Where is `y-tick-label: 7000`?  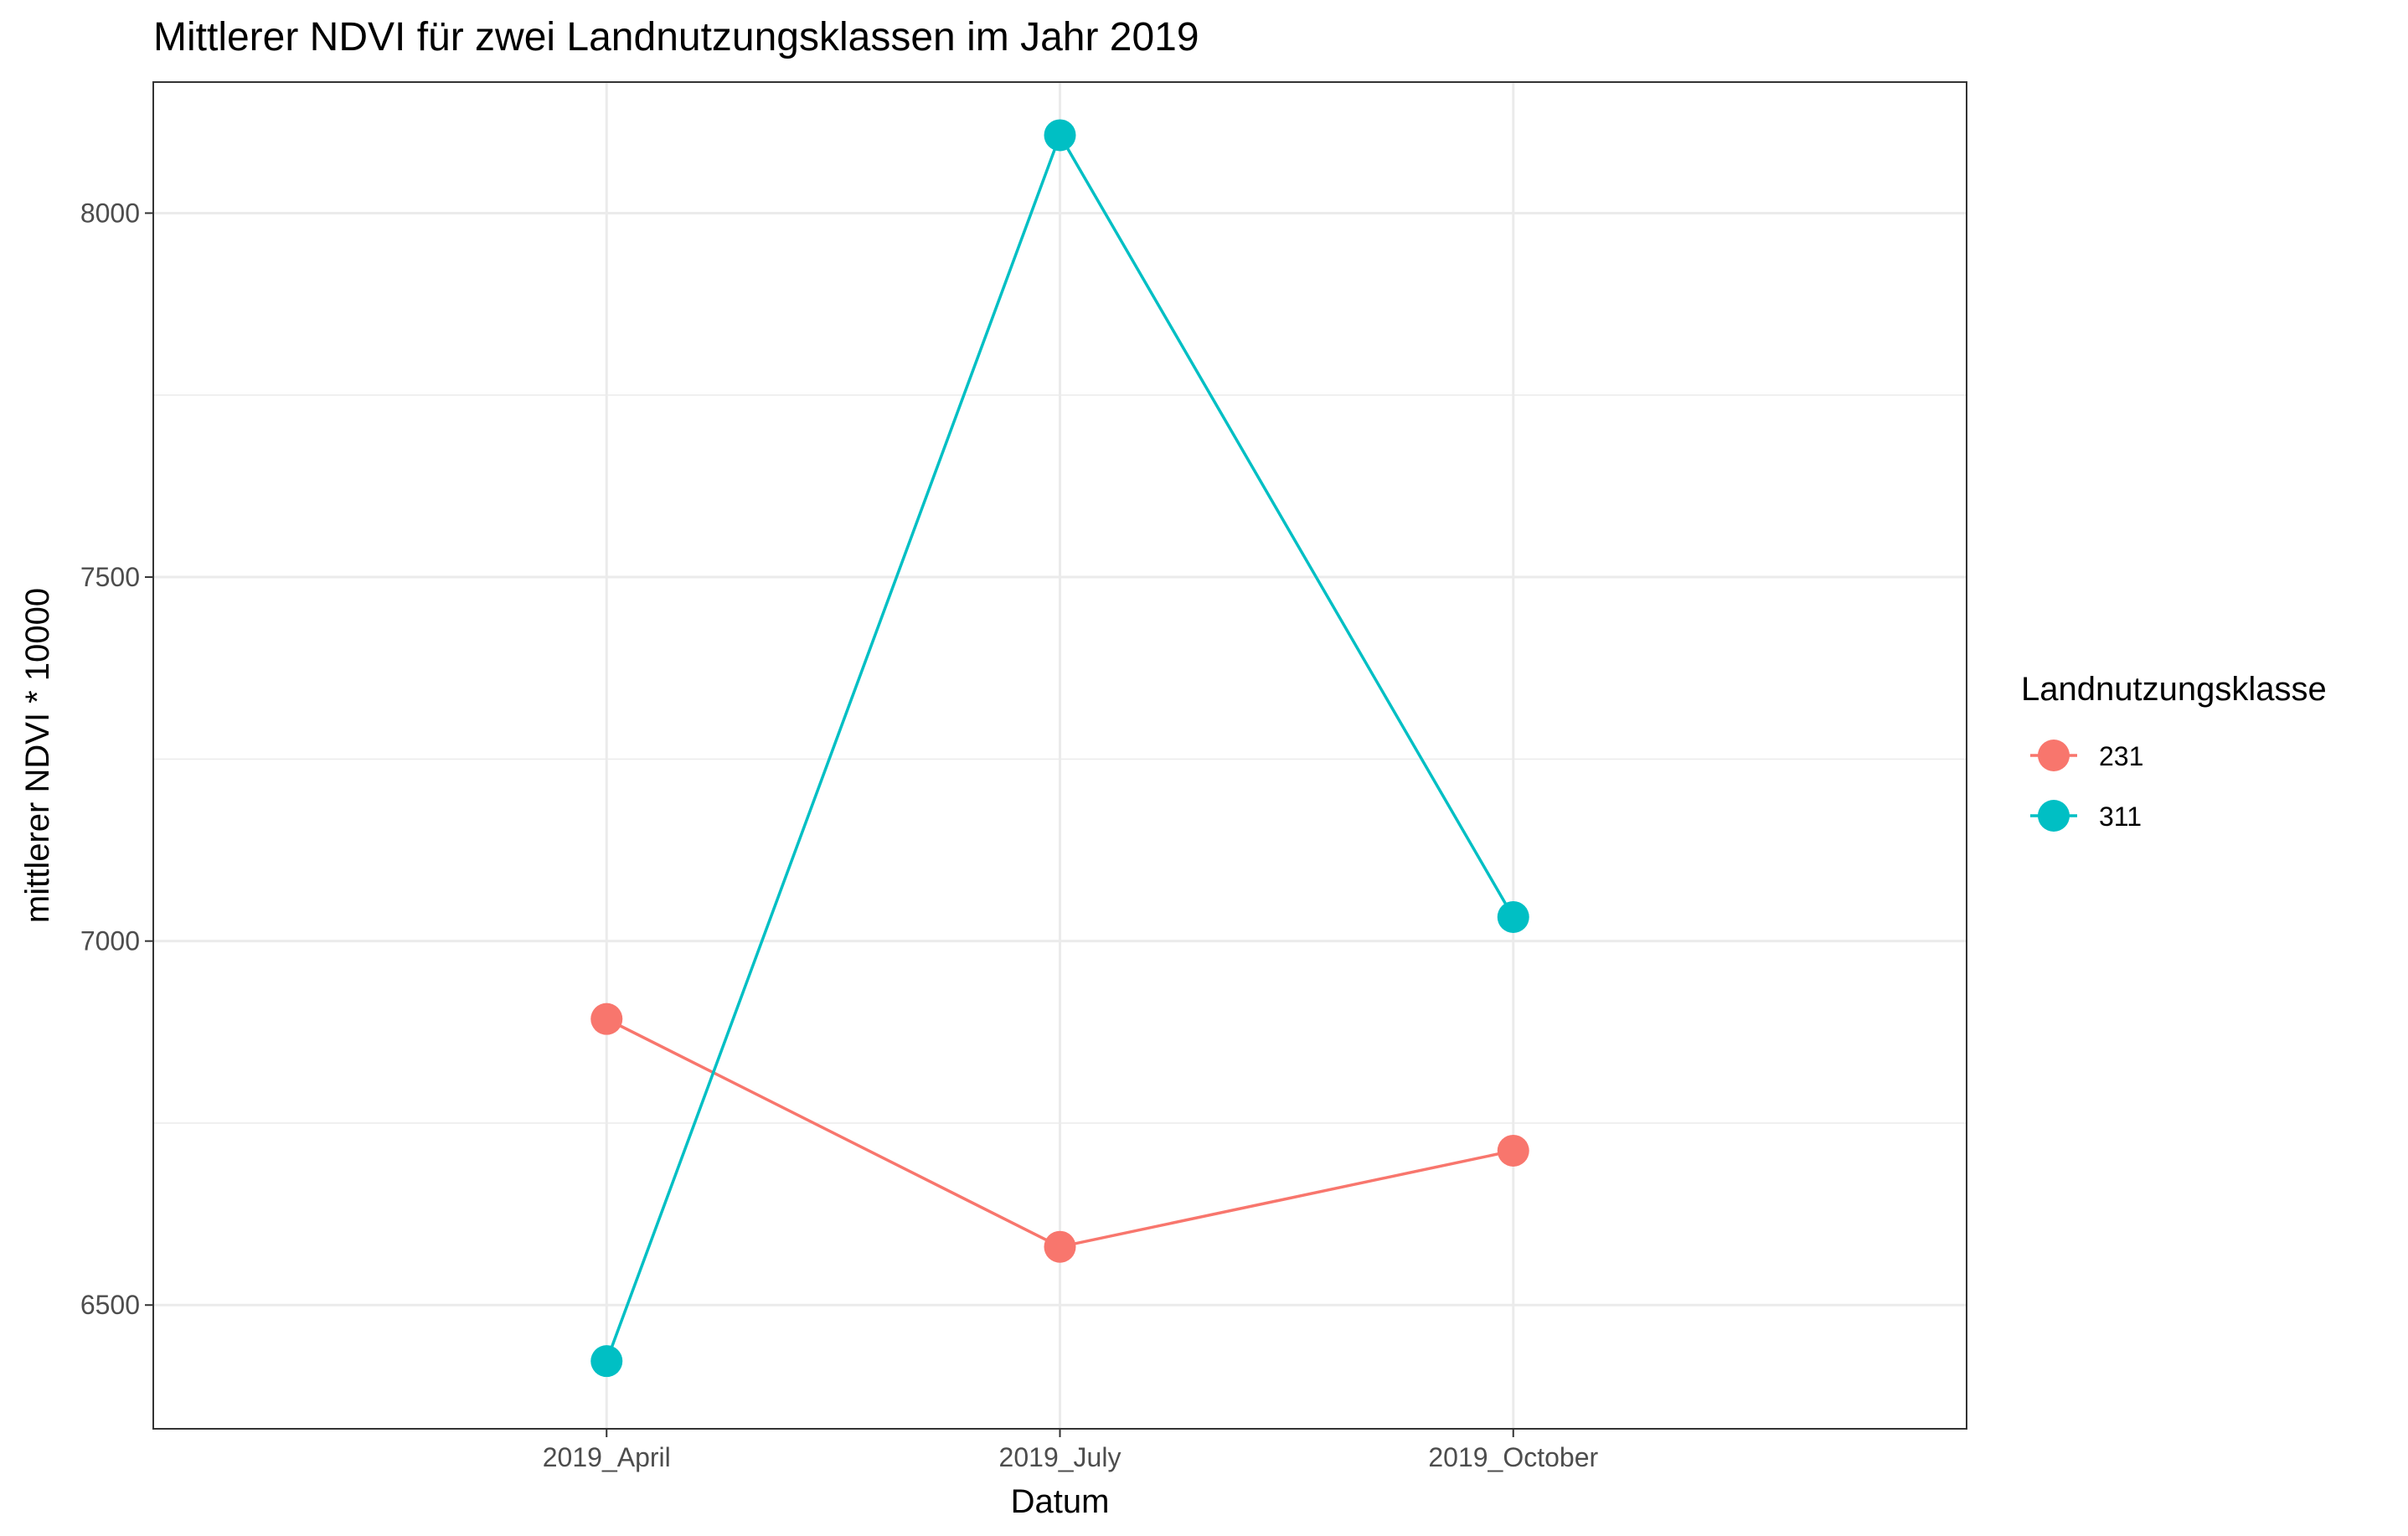
y-tick-label: 7000 is located at coordinates (110, 941).